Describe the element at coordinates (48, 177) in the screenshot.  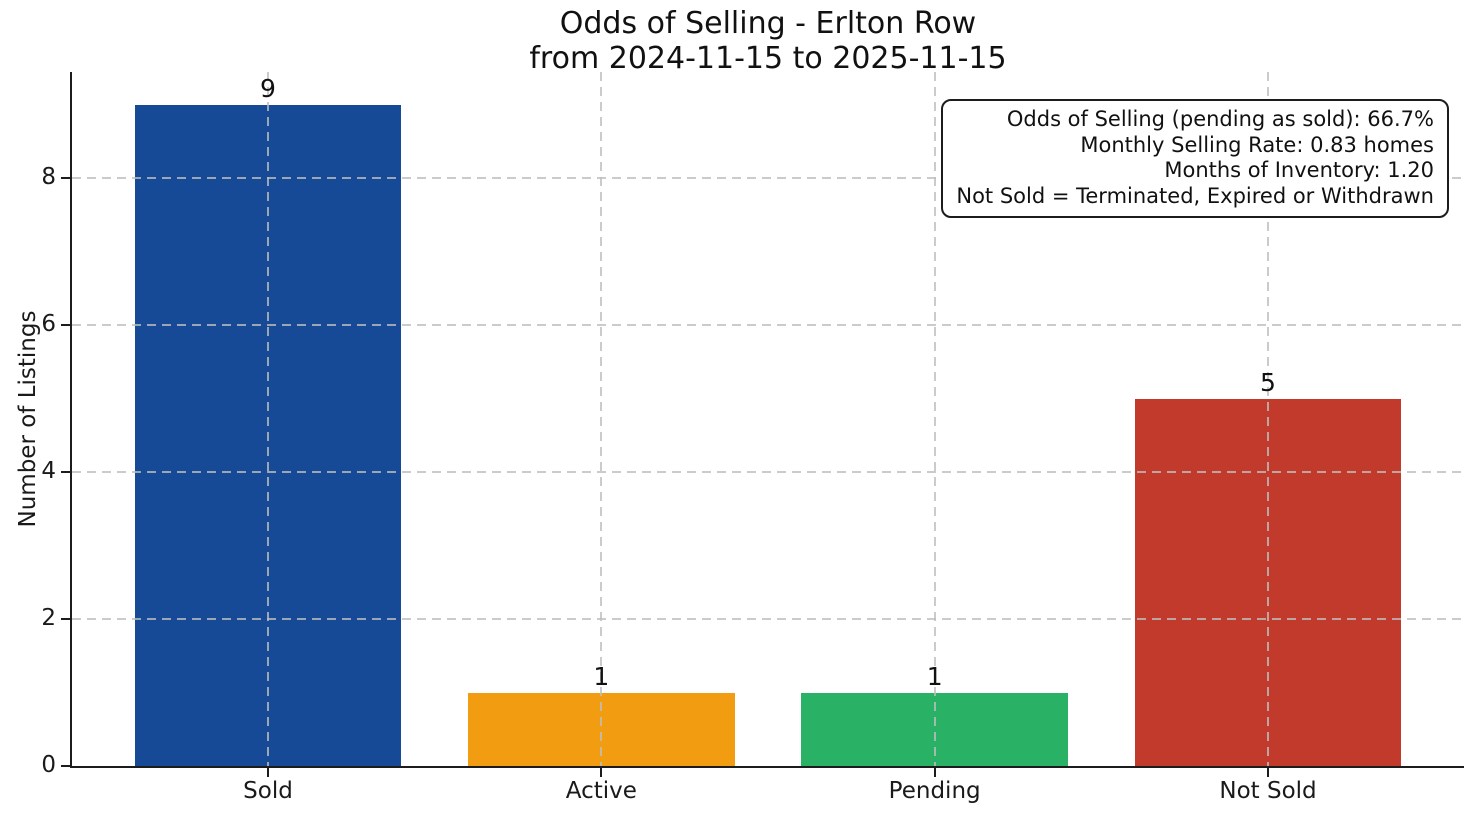
I see `y-tick-label: 8` at that location.